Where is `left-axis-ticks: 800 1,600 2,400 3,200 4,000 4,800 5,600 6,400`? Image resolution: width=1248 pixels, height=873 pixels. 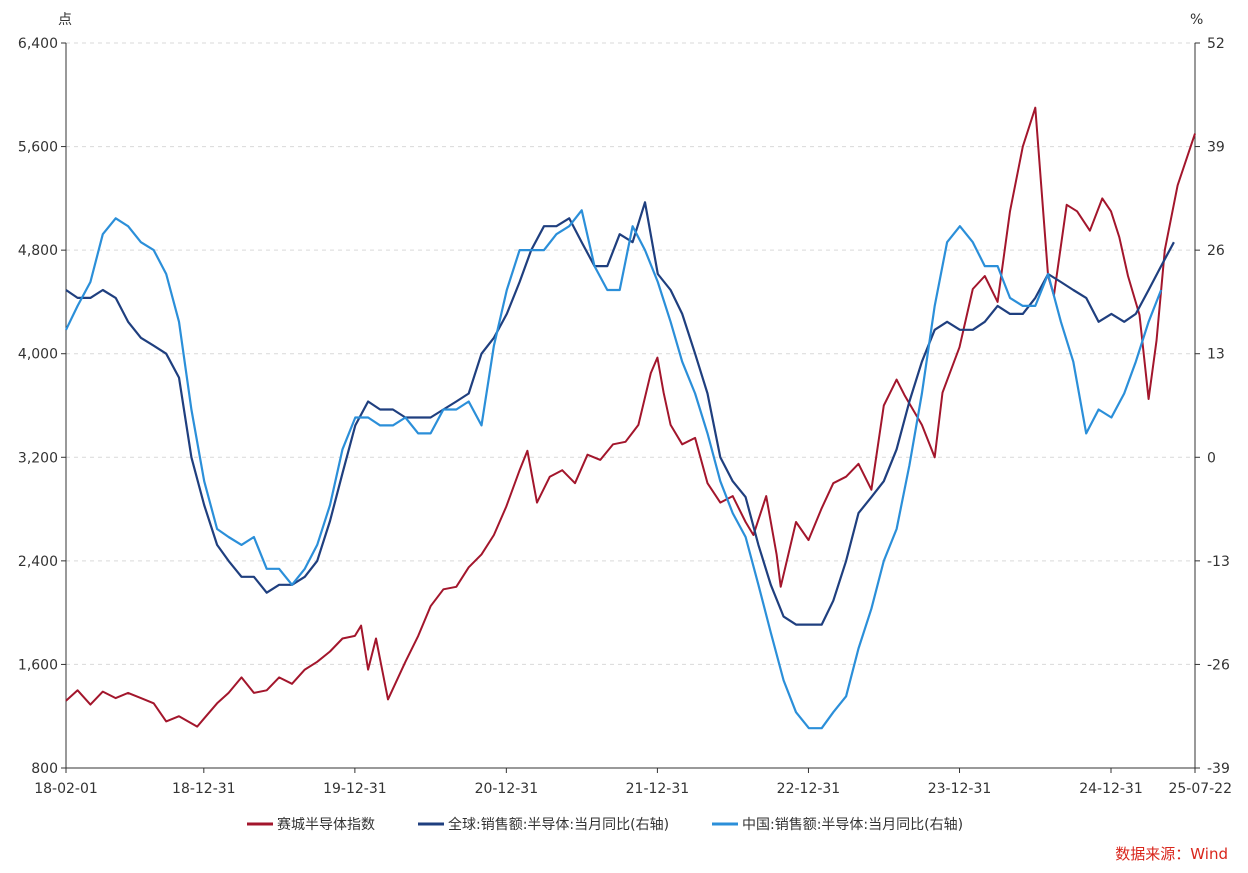 left-axis-ticks: 800 1,600 2,400 3,200 4,000 4,800 5,600 6,400 is located at coordinates (38, 406).